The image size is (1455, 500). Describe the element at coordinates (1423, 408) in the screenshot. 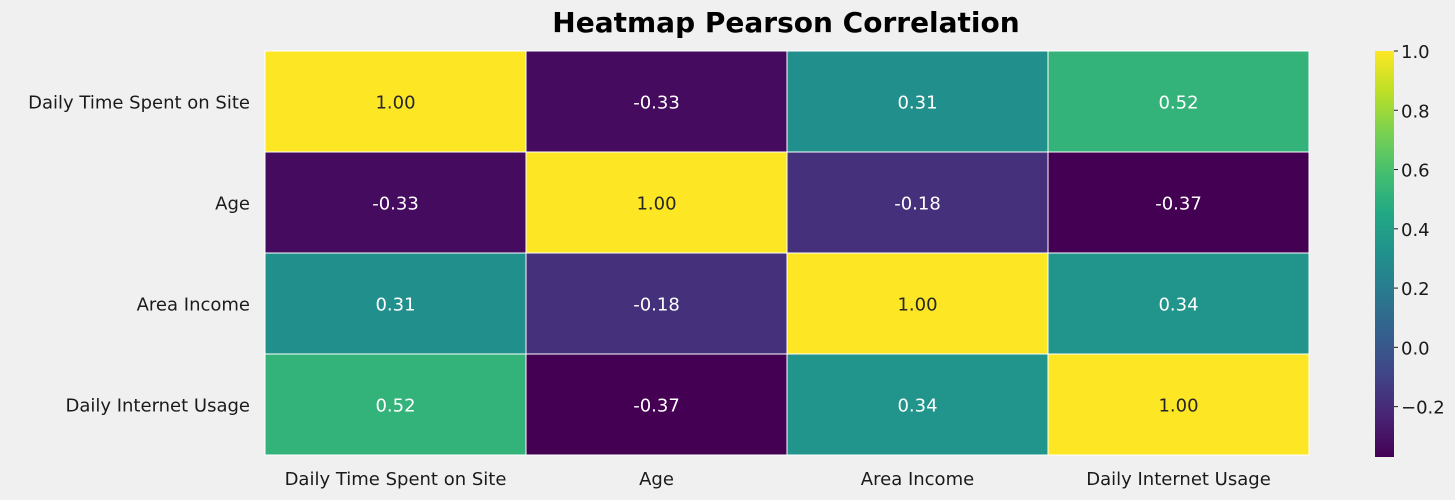

I see `colorbar-tick-label: −0.2` at that location.